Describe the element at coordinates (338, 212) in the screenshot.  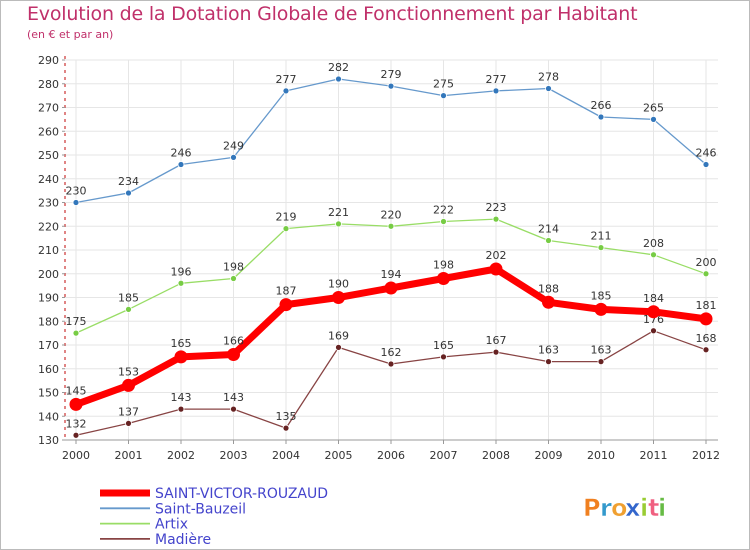
I see `data-label: 221` at that location.